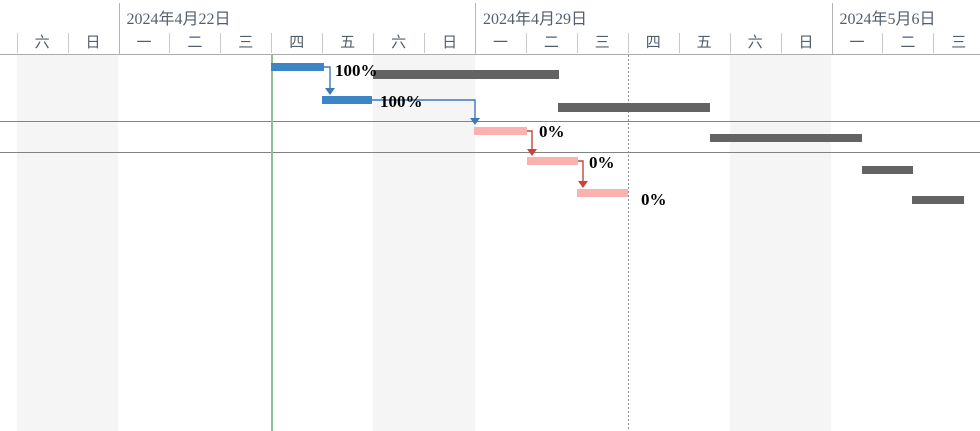 This screenshot has width=980, height=431. Describe the element at coordinates (938, 200) in the screenshot. I see `task-5-slack-bar` at that location.